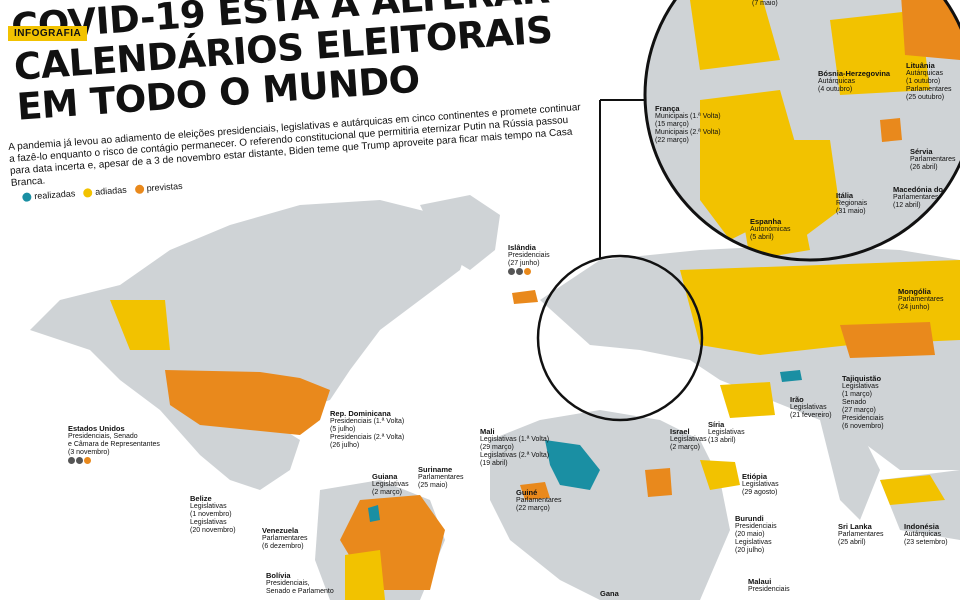 Image resolution: width=960 pixels, height=600 pixels. I want to click on label-guine: Guiné Parlamentares (22 março), so click(539, 500).